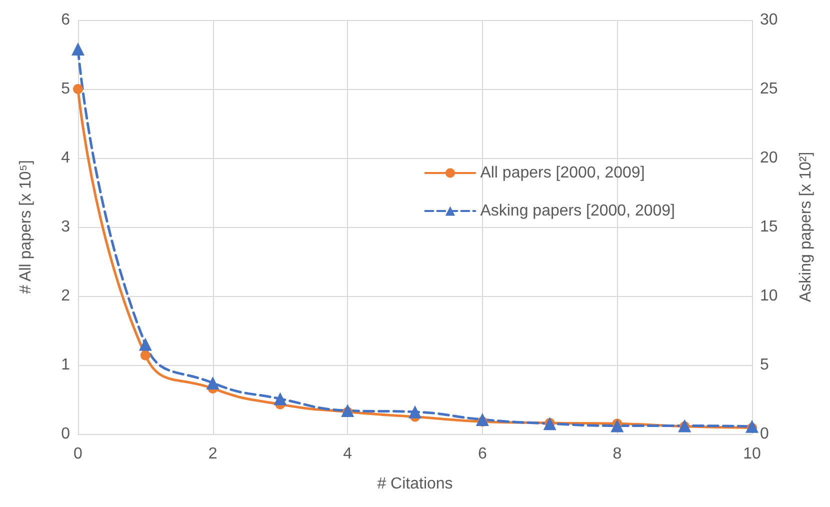  I want to click on y-tick-label: 1, so click(65, 365).